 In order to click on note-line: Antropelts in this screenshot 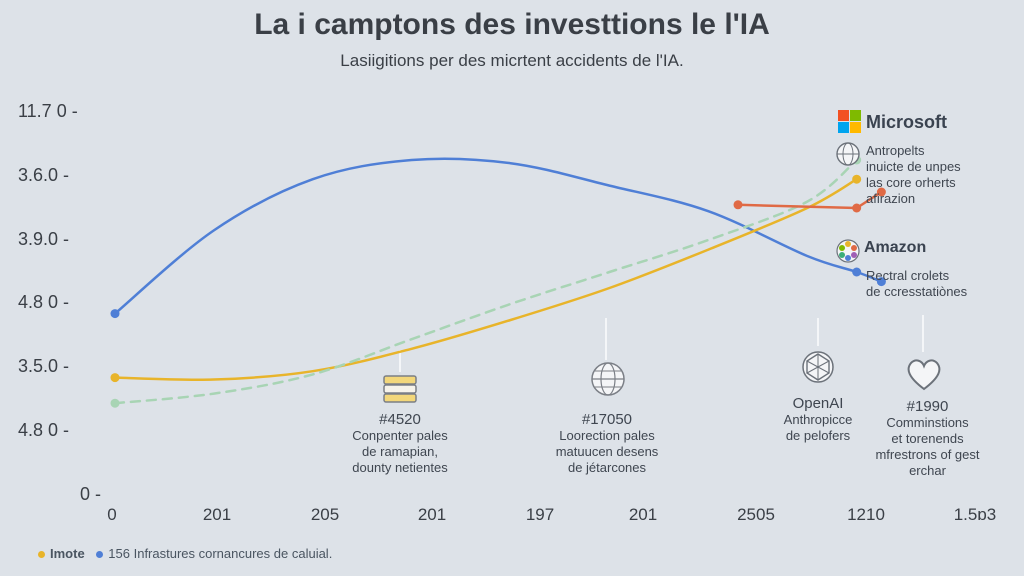, I will do `click(895, 150)`.